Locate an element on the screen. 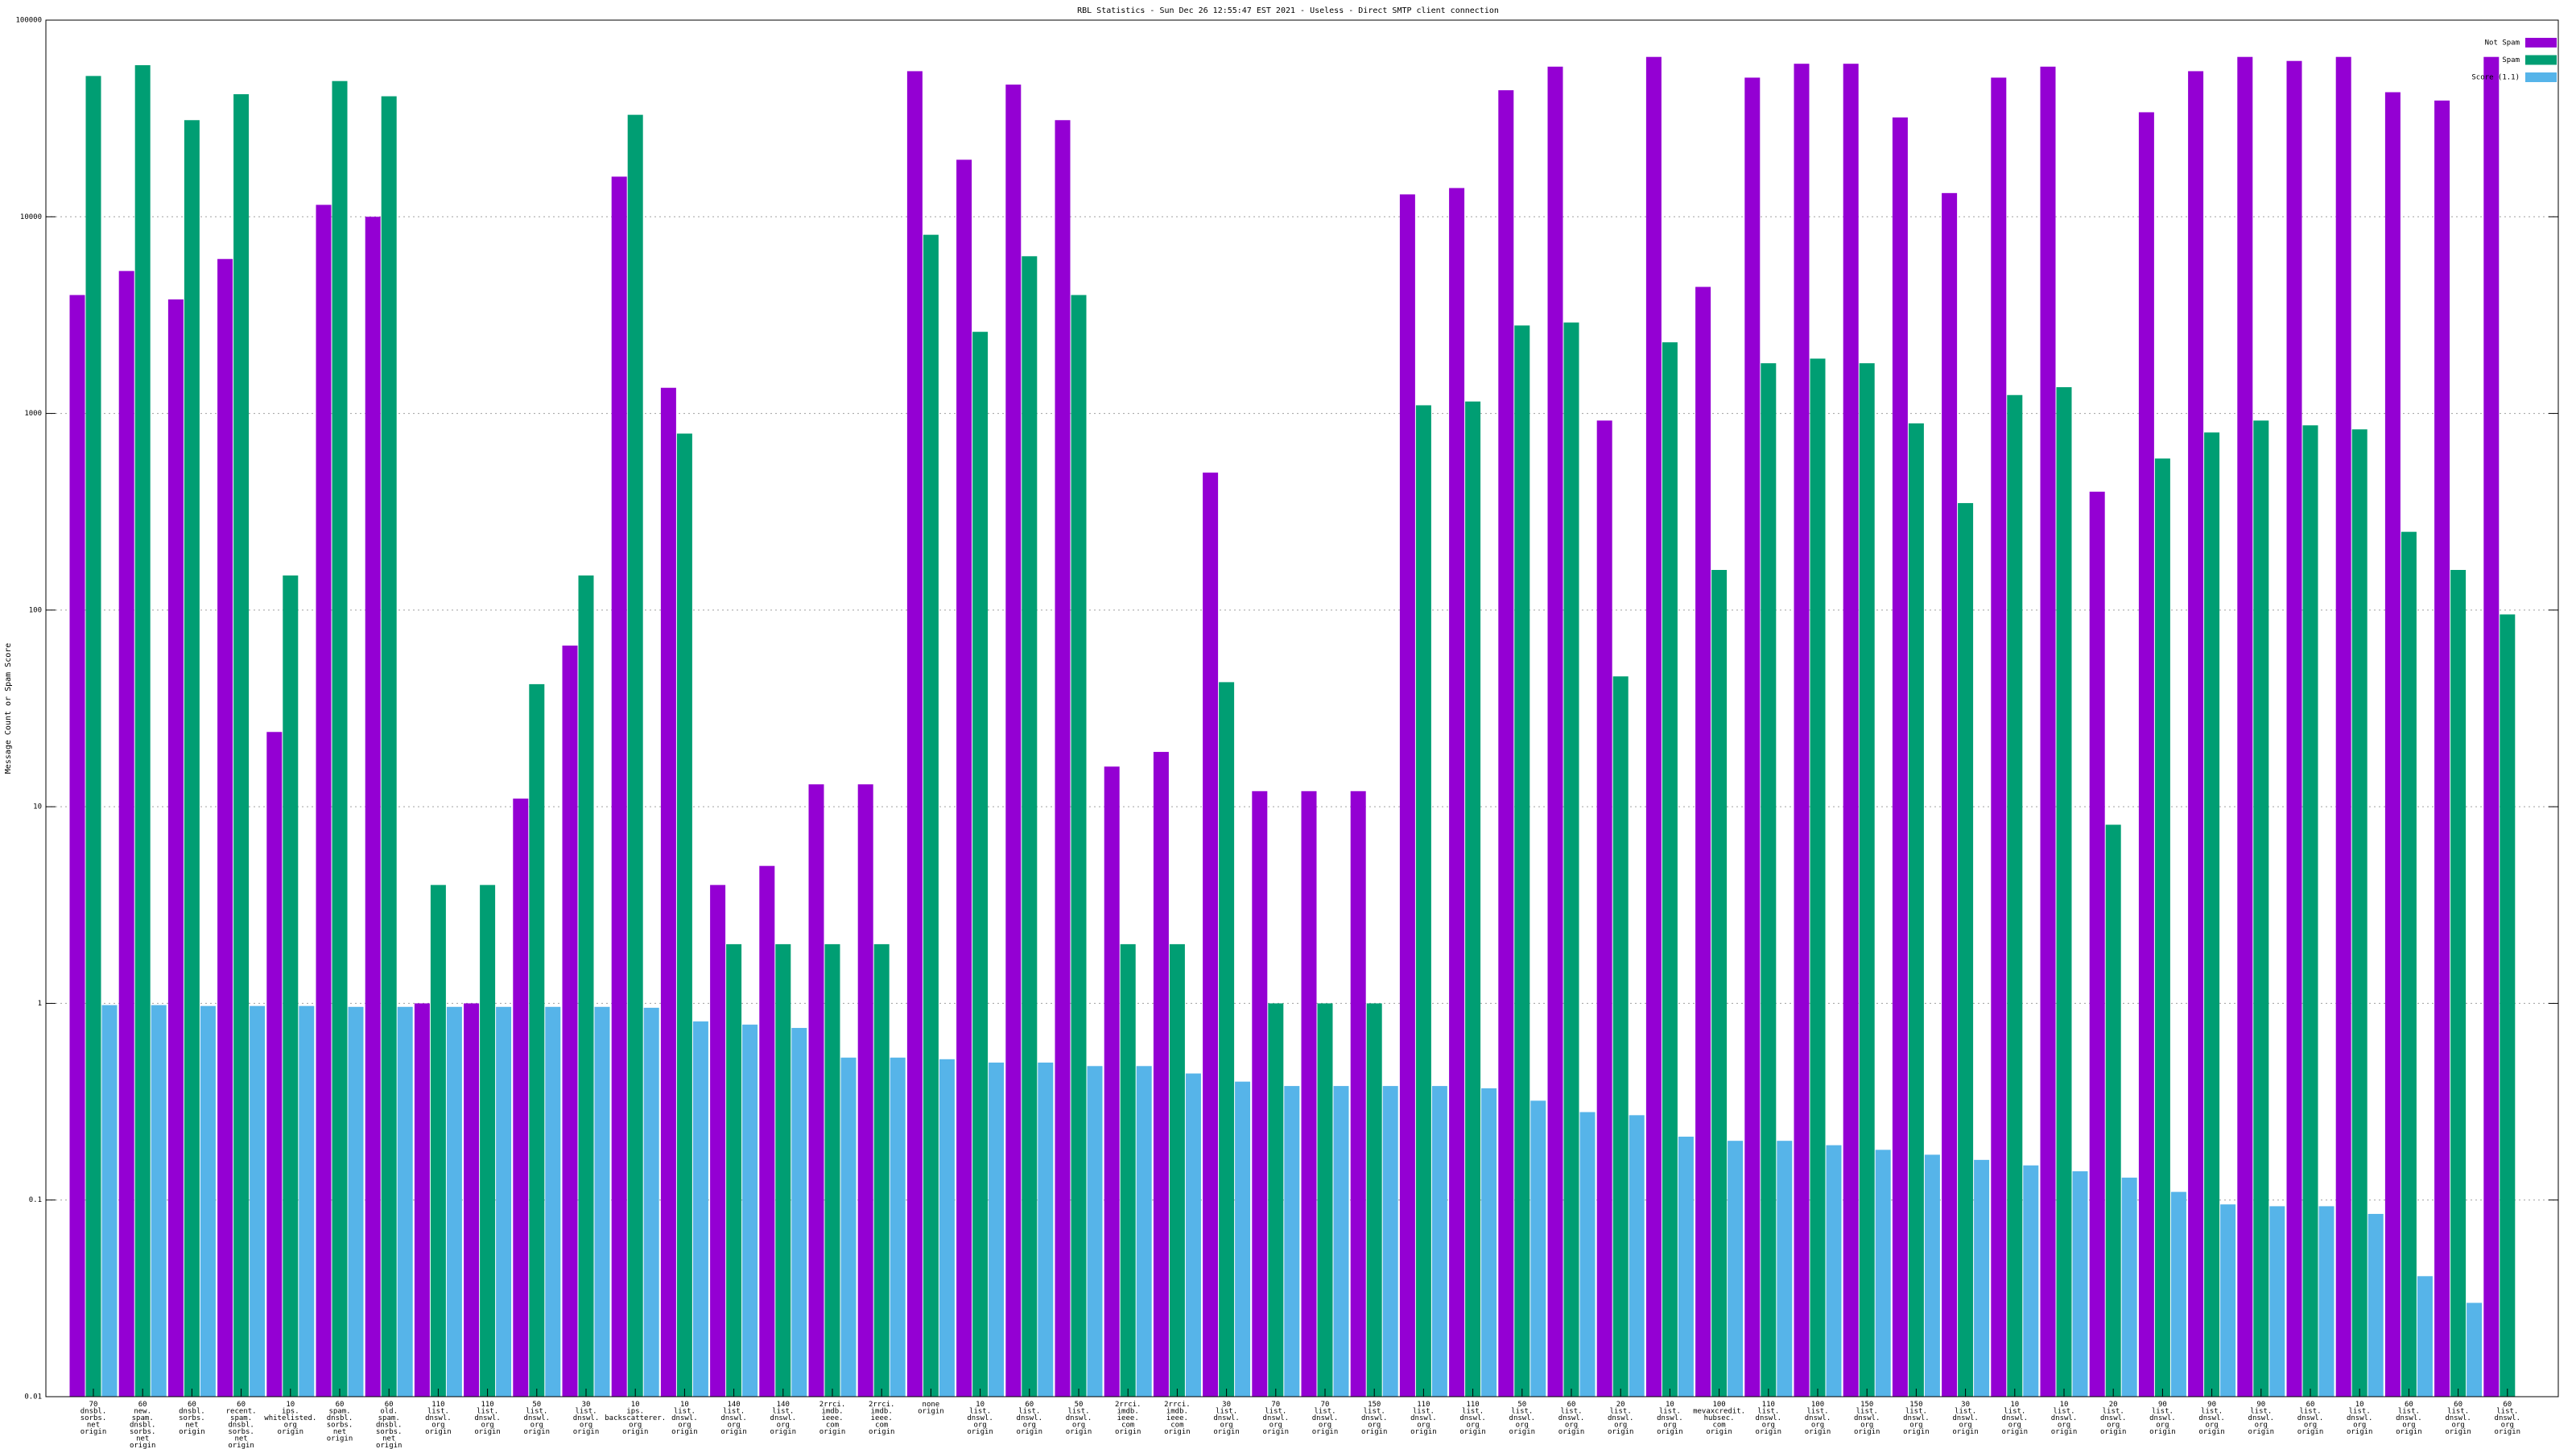 The image size is (2576, 1449). x-tick-line: 140 is located at coordinates (733, 1405).